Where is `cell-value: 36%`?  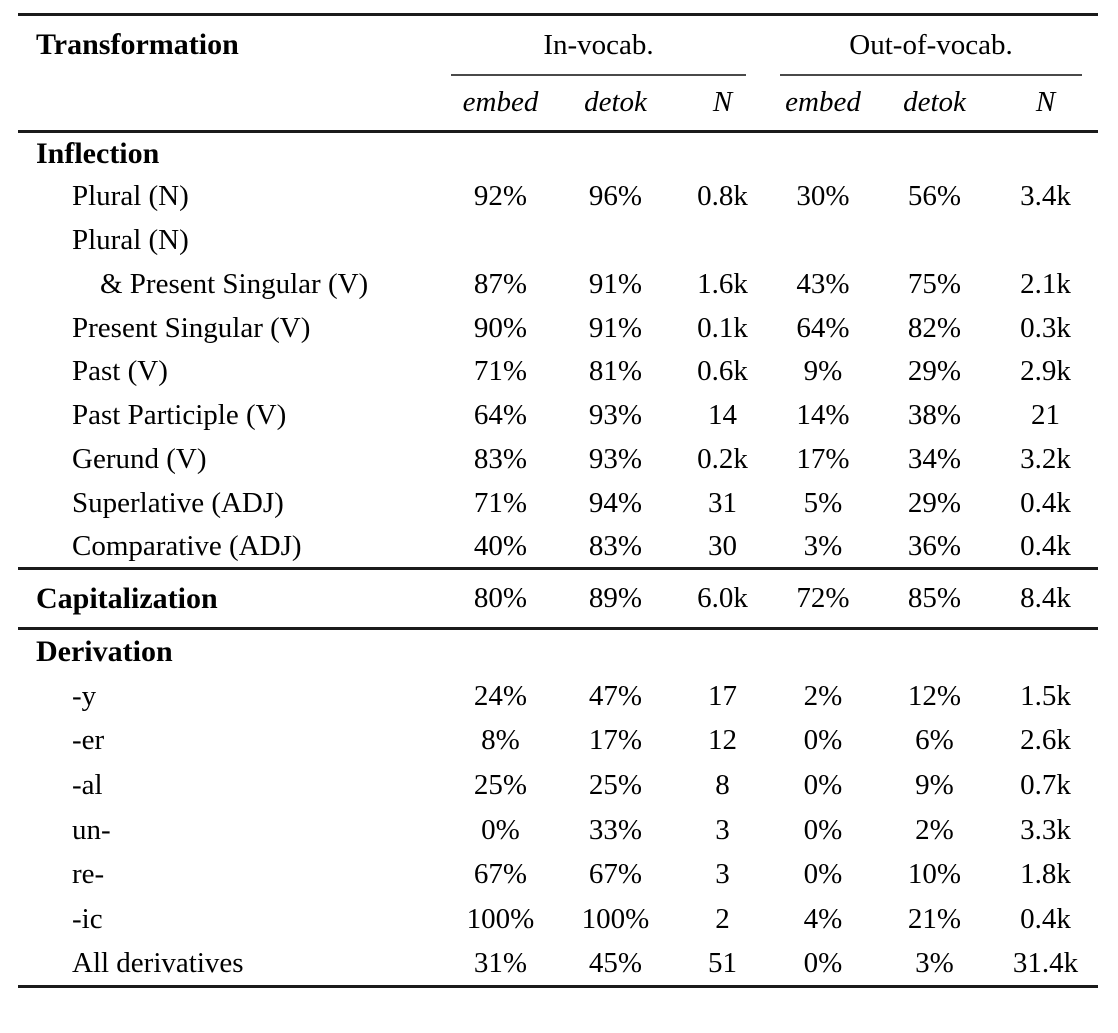 cell-value: 36% is located at coordinates (934, 545).